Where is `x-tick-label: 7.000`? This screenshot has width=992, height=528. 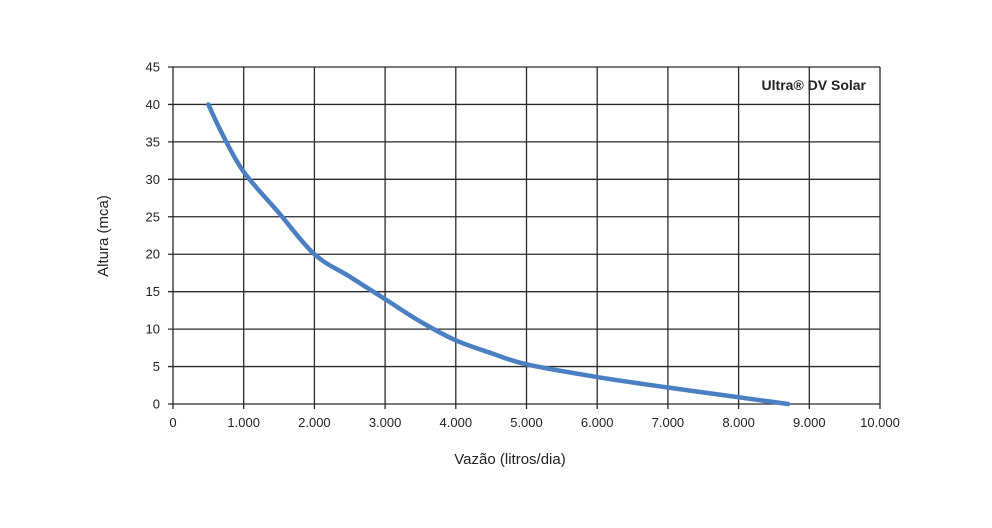 x-tick-label: 7.000 is located at coordinates (668, 422).